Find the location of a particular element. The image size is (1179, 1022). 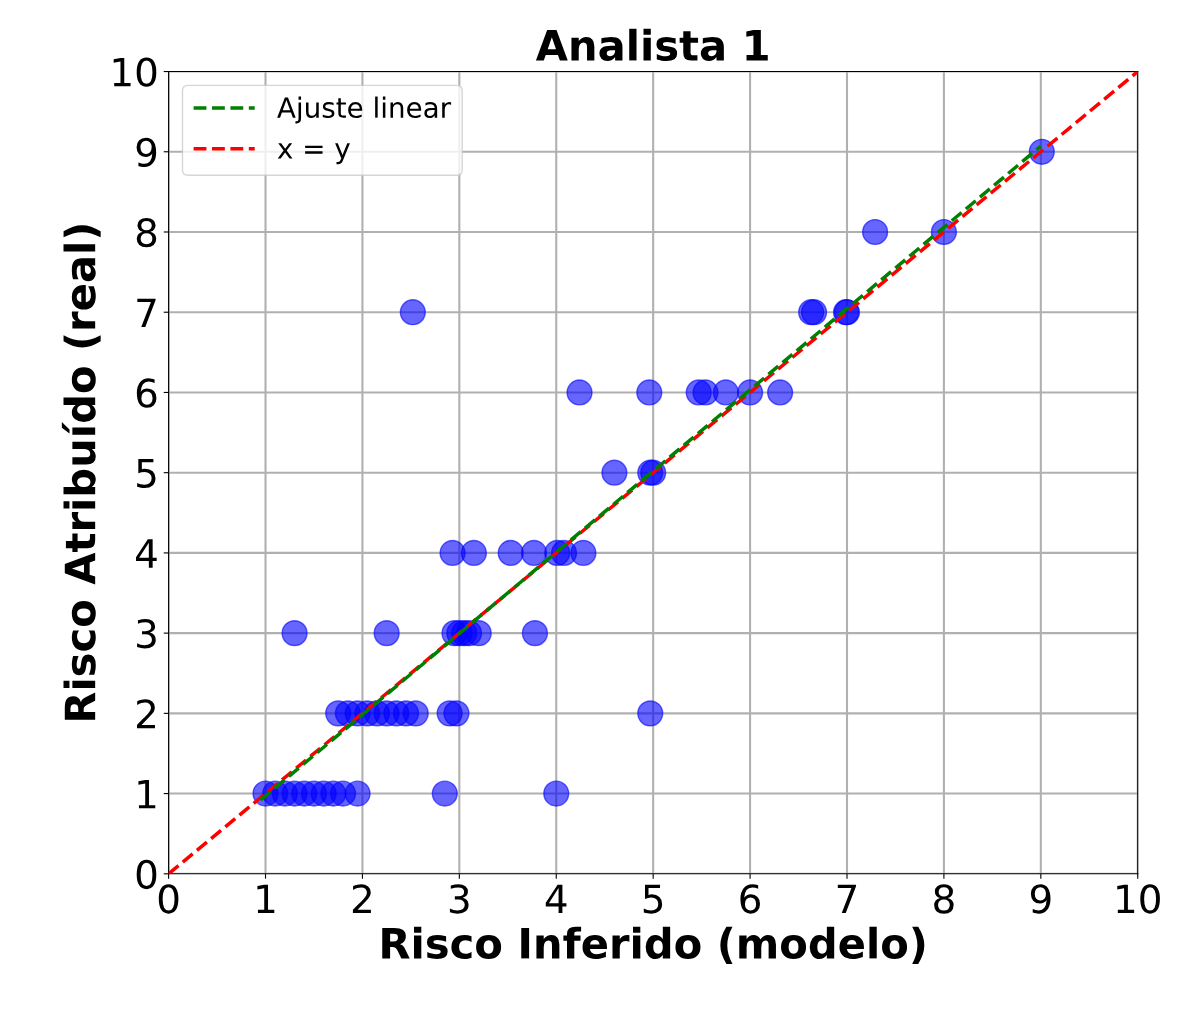

x-tick-label: 10 is located at coordinates (1138, 899).